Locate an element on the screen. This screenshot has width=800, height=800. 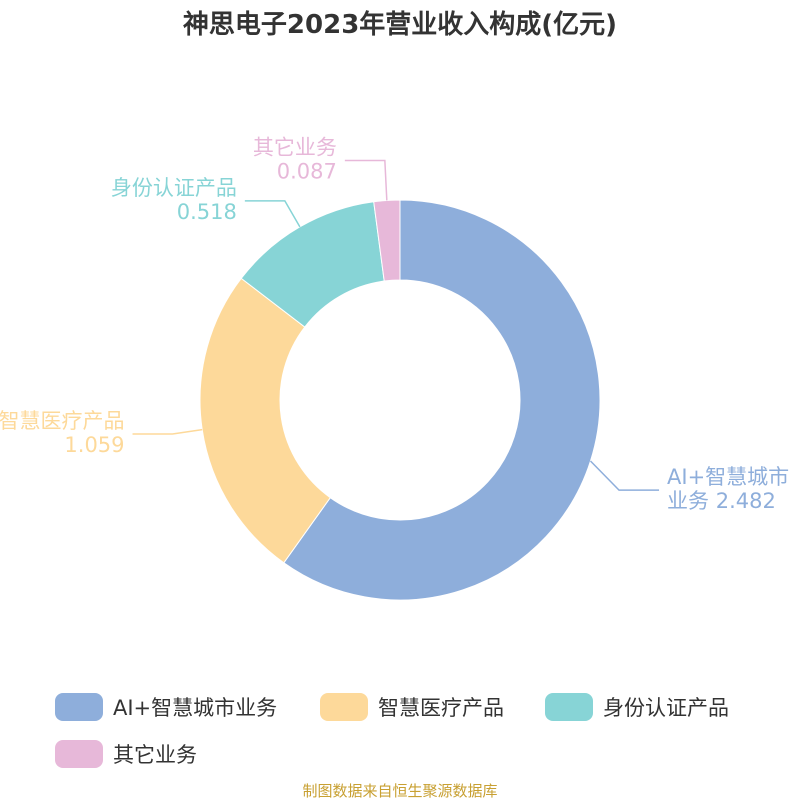
legend-item-4: 其它业务 is located at coordinates (126, 754).